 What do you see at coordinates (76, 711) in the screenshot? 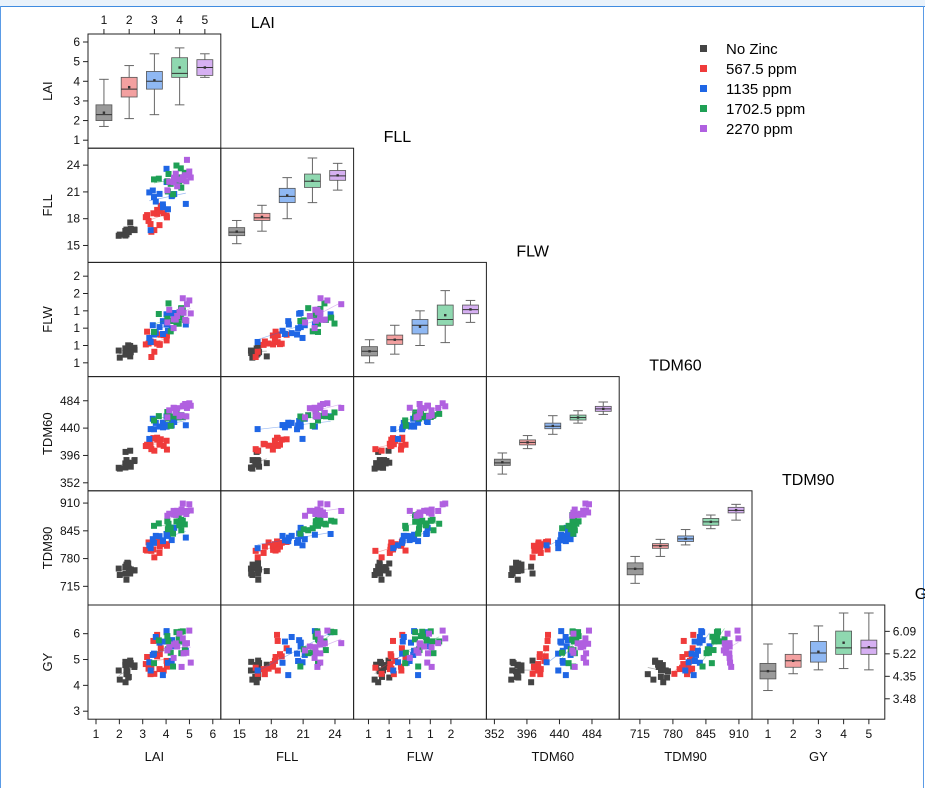
I see `left-axis-tick-label-GY: 3` at bounding box center [76, 711].